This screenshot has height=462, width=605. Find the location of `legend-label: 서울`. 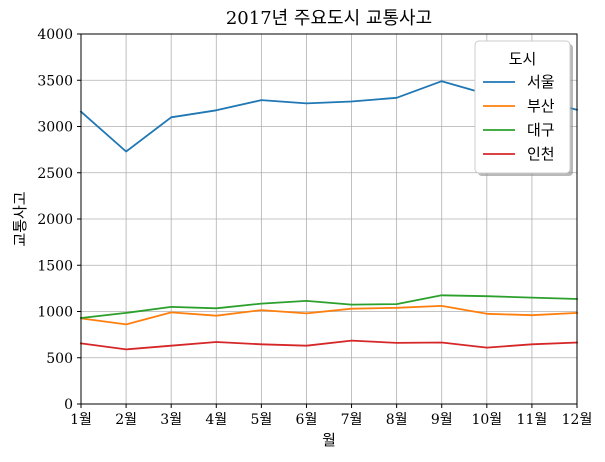

legend-label: 서울 is located at coordinates (541, 82).